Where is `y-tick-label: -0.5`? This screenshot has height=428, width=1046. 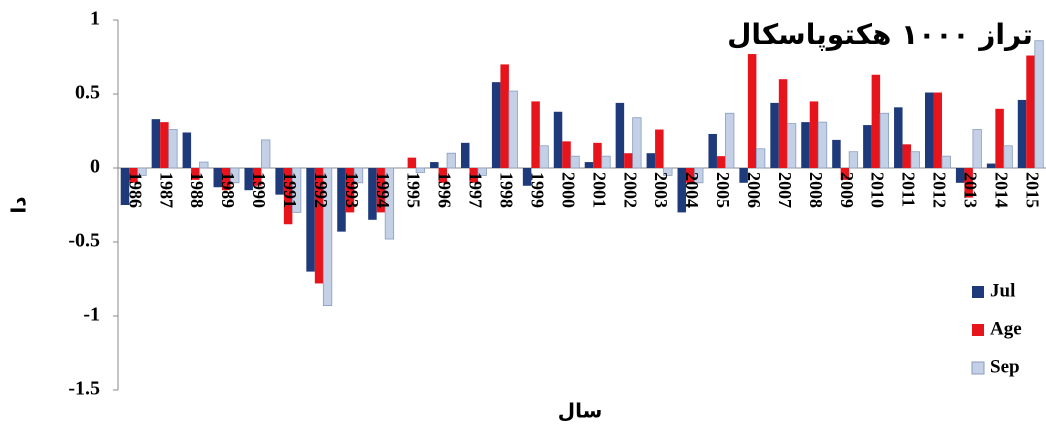
y-tick-label: -0.5 is located at coordinates (84, 241).